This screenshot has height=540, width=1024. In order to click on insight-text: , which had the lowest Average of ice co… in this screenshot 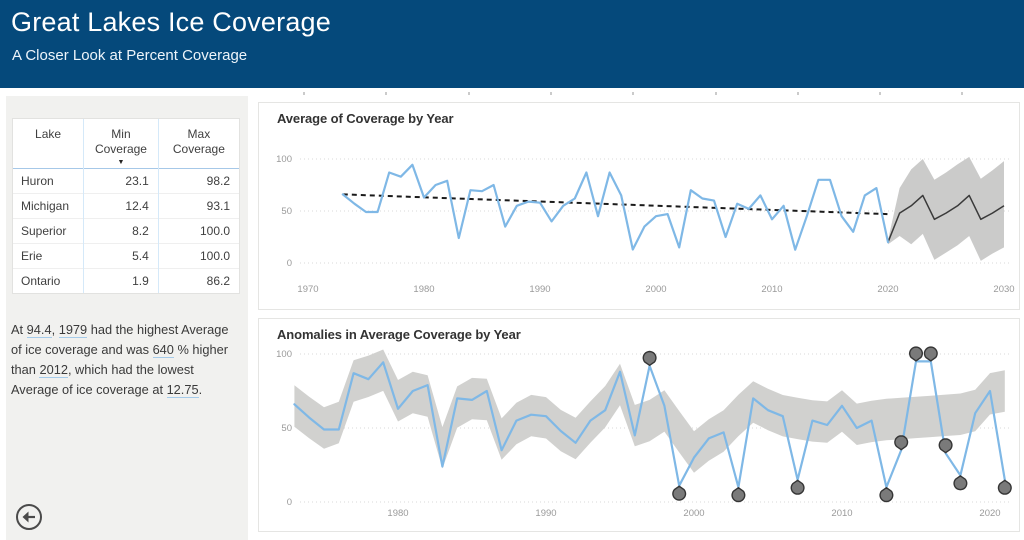, I will do `click(102, 379)`.